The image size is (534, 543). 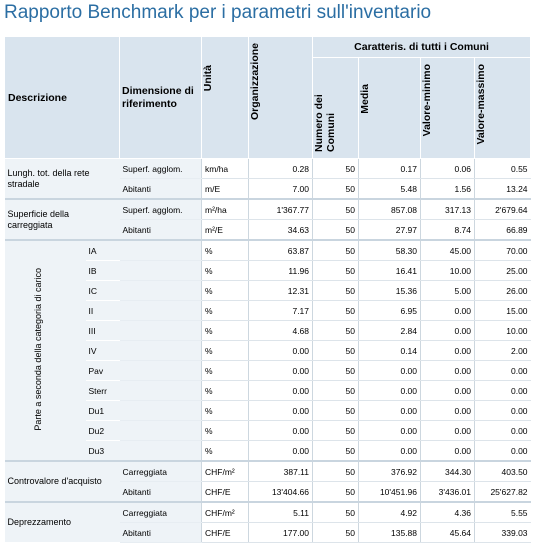 I want to click on header-valore-max: Valore-massimo, so click(x=503, y=108).